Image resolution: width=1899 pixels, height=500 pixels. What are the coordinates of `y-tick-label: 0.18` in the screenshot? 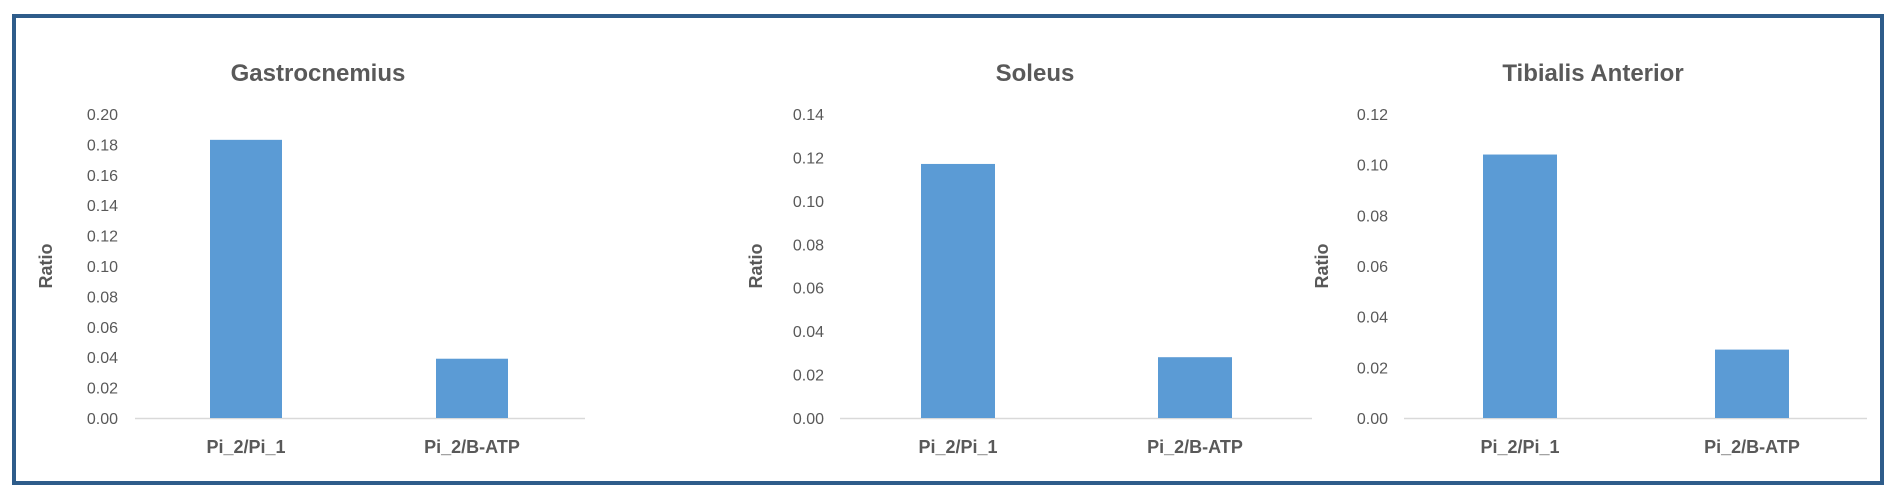 It's located at (102, 145).